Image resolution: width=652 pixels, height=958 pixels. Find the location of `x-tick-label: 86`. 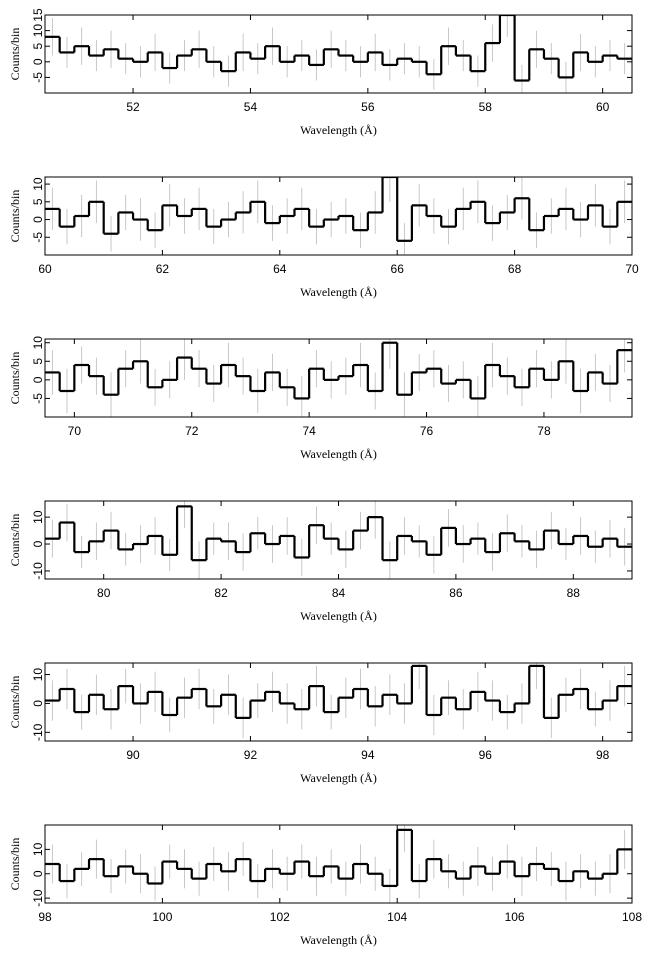

x-tick-label: 86 is located at coordinates (456, 593).